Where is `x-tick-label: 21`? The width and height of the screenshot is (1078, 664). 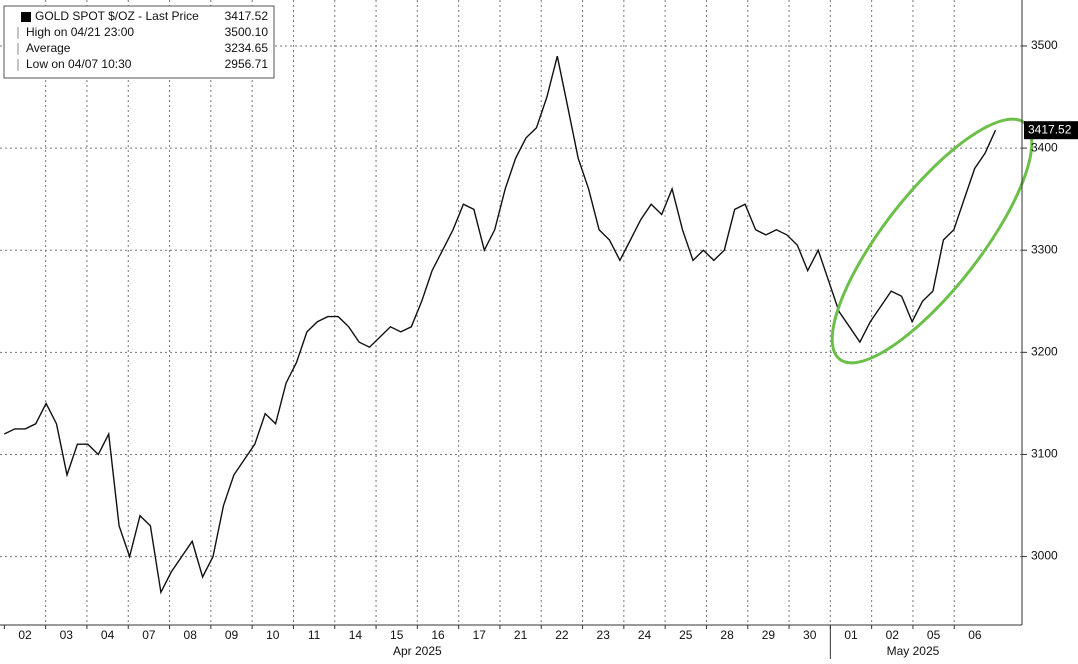 x-tick-label: 21 is located at coordinates (521, 635).